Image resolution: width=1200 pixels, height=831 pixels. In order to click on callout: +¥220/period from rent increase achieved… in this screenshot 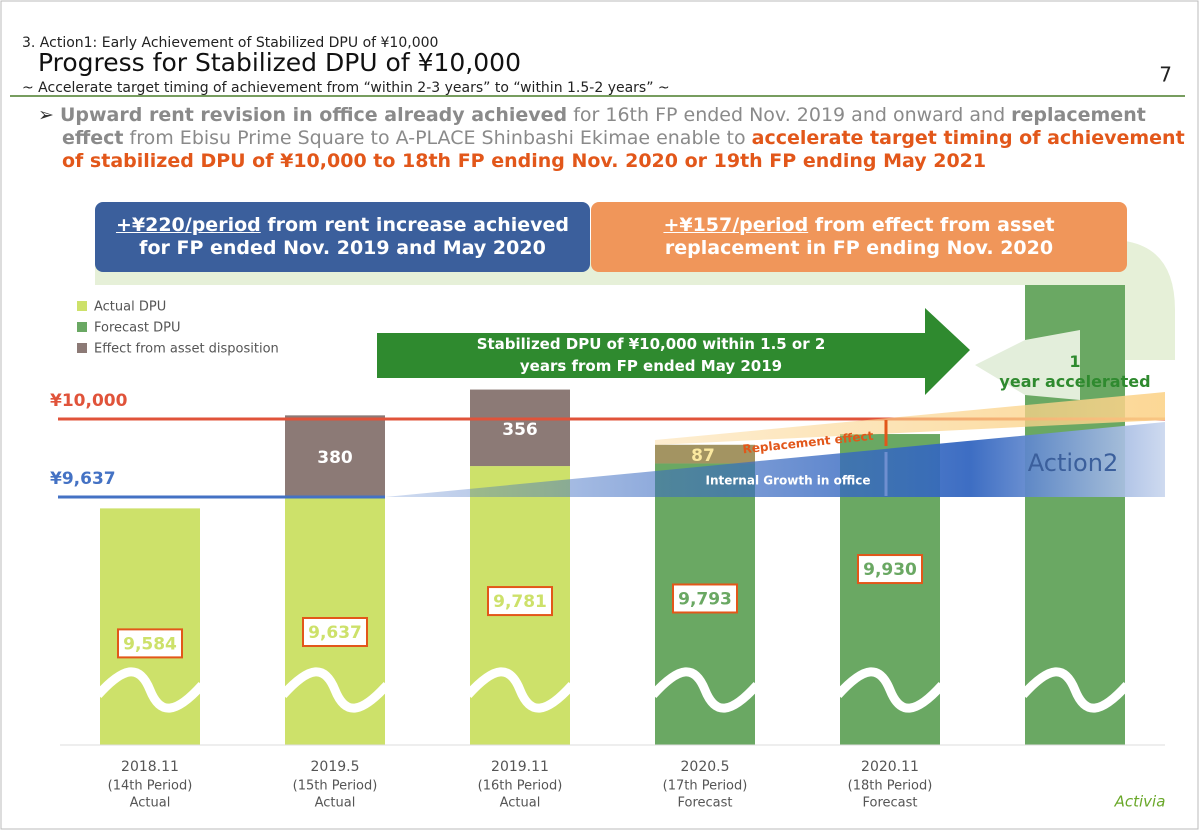, I will do `click(342, 237)`.